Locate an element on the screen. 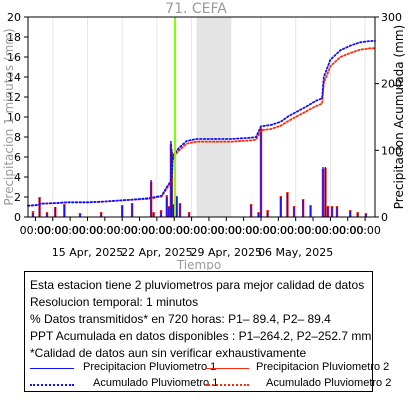 This screenshot has height=404, width=408. legend-label-p1-acc: Acumulado Pluviometro 1 is located at coordinates (156, 383).